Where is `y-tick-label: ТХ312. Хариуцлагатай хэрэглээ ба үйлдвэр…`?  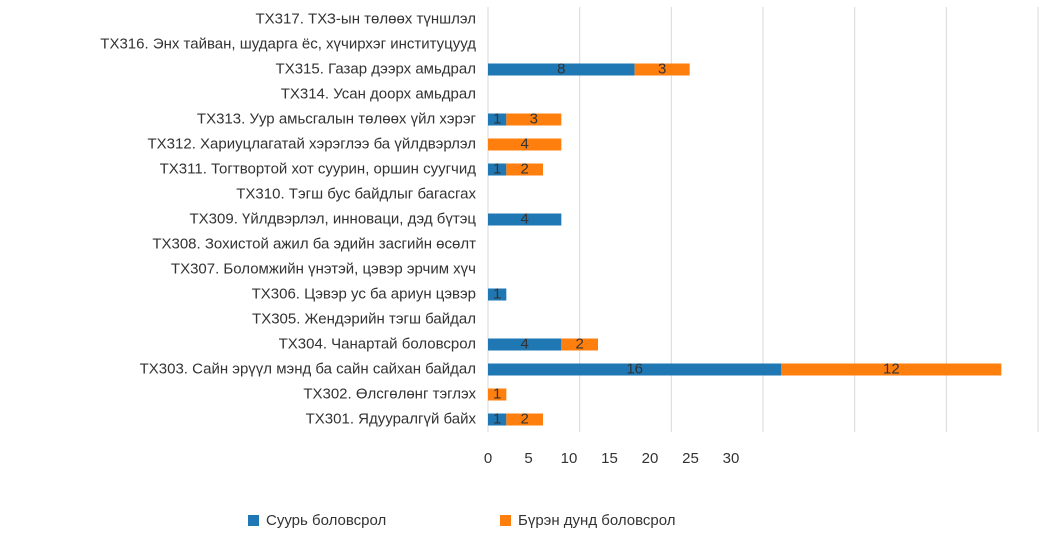 y-tick-label: ТХ312. Хариуцлагатай хэрэглээ ба үйлдвэр… is located at coordinates (312, 143).